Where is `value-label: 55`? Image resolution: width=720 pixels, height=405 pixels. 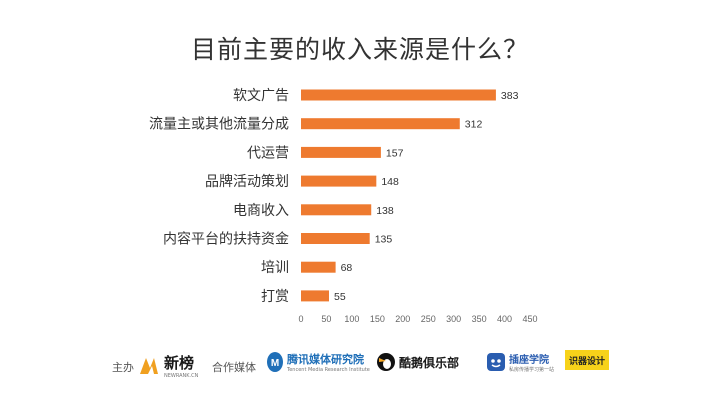
value-label: 55 is located at coordinates (340, 297).